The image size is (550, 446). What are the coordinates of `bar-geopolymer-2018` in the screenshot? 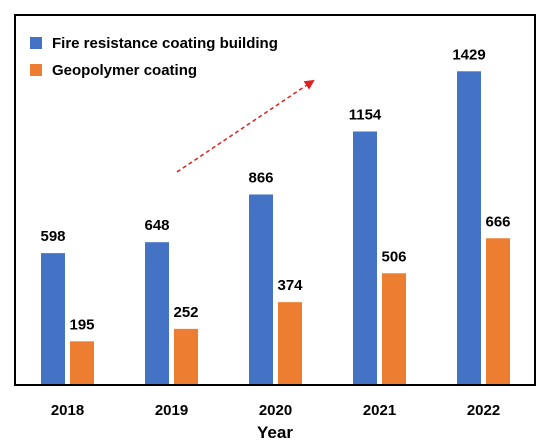 It's located at (82, 362).